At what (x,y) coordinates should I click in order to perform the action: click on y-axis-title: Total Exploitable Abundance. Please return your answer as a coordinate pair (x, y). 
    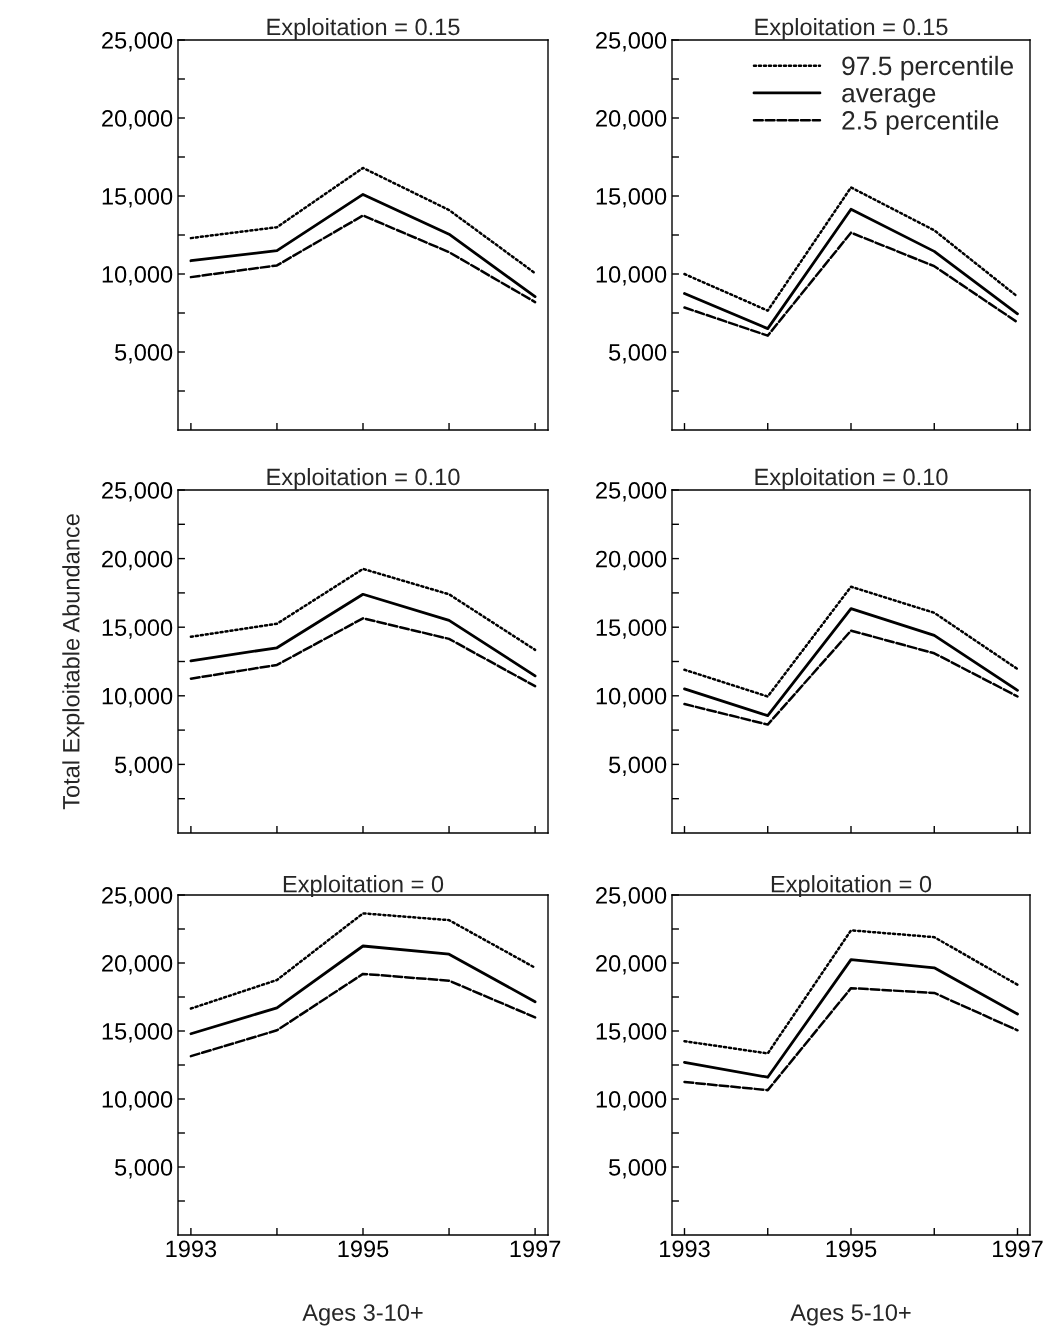
    Looking at the image, I should click on (73, 662).